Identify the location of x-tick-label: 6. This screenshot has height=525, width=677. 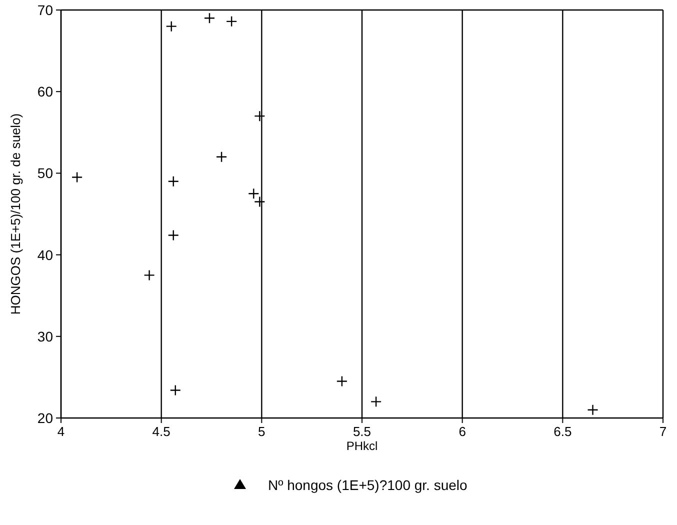
(462, 431).